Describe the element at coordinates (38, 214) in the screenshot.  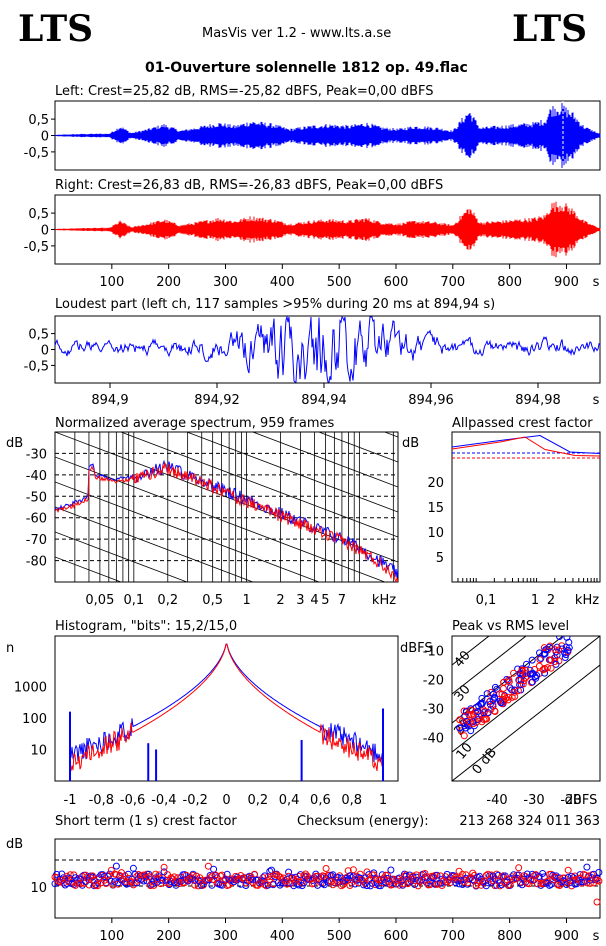
I see `right-waveform-ytick-0: 0,5` at that location.